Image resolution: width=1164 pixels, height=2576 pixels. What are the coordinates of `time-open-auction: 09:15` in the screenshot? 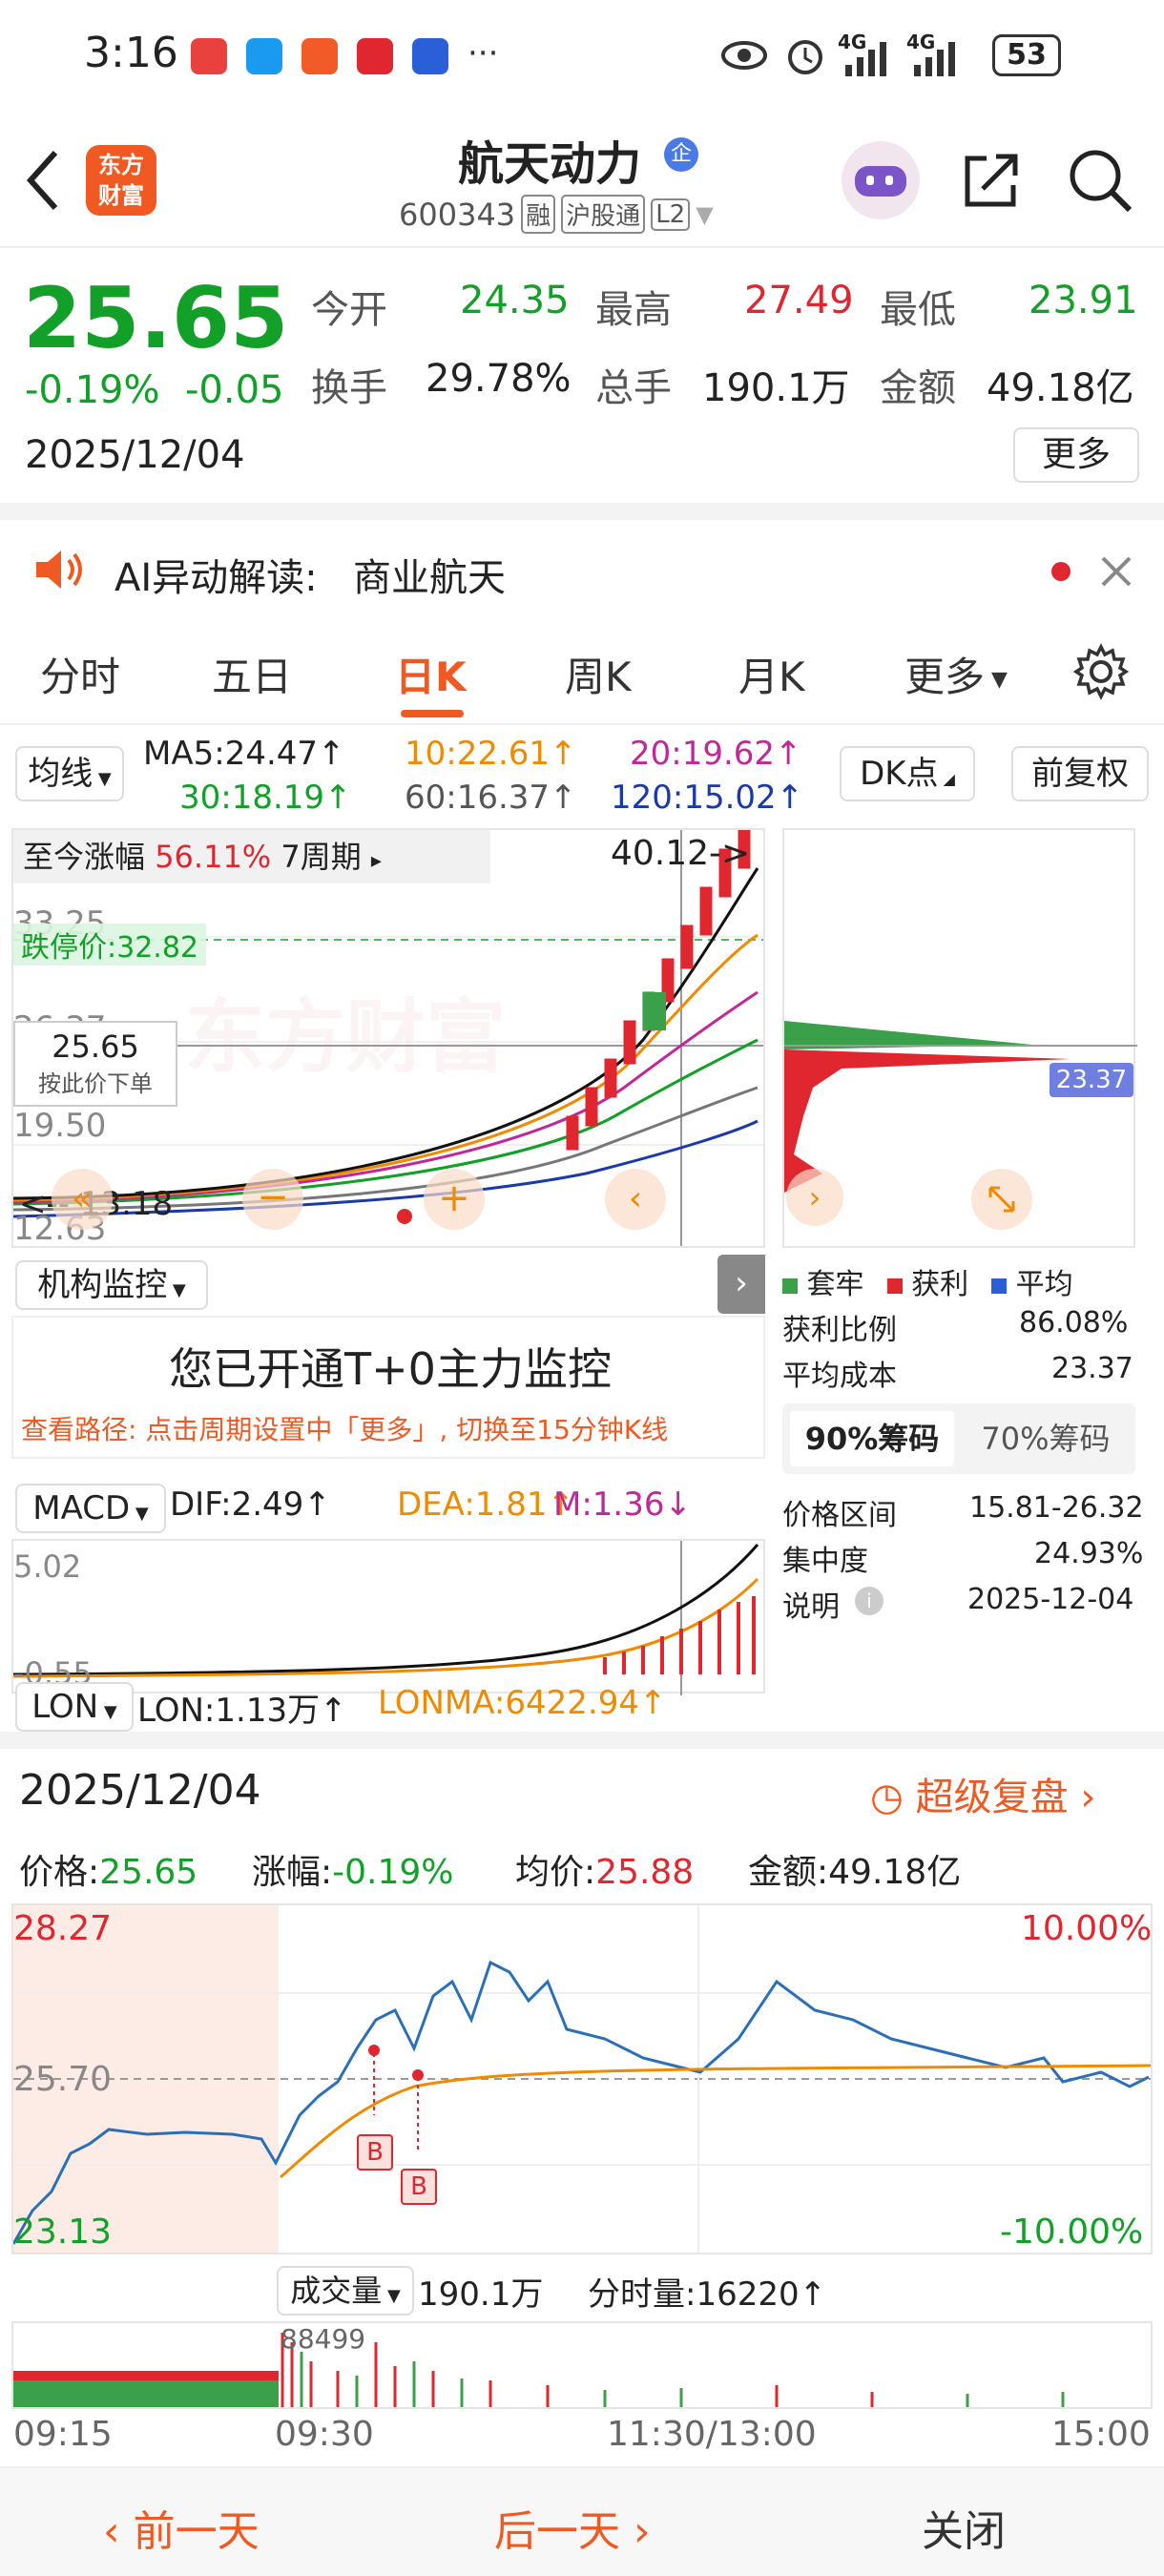 It's located at (63, 2434).